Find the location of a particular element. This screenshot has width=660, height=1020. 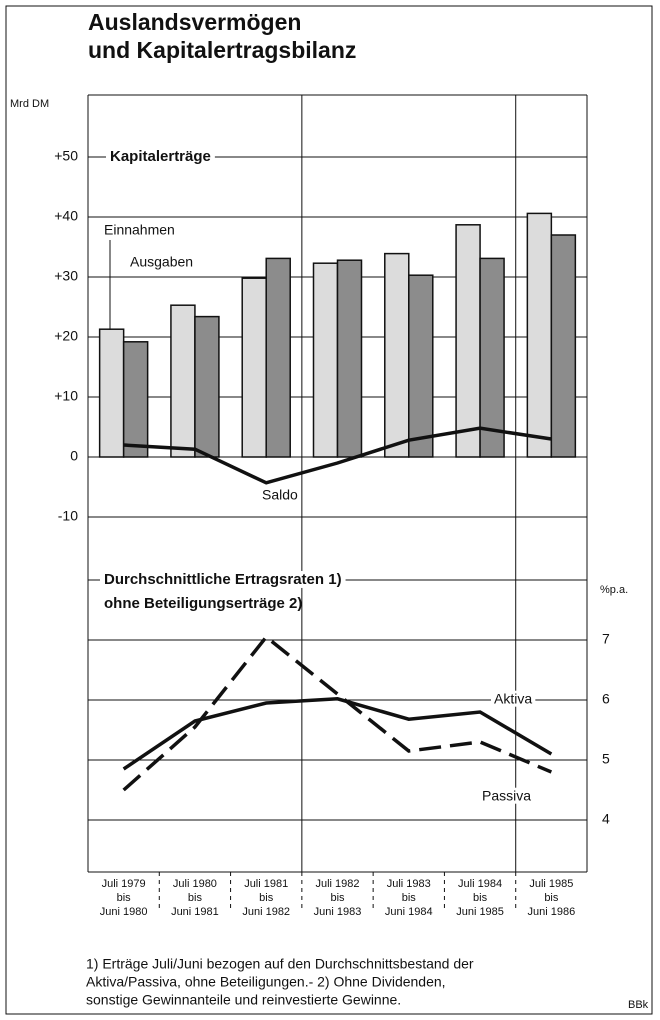

series-label: Ausgaben is located at coordinates (161, 262).